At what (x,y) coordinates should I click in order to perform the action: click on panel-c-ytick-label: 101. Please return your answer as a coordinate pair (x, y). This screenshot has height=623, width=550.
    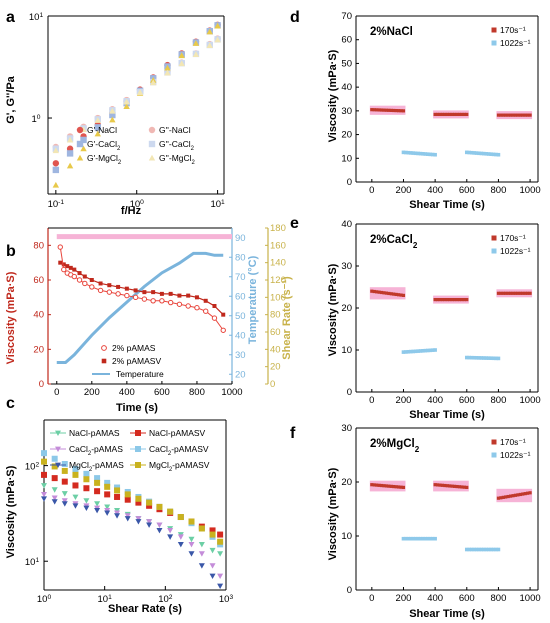
    Looking at the image, I should click on (32, 563).